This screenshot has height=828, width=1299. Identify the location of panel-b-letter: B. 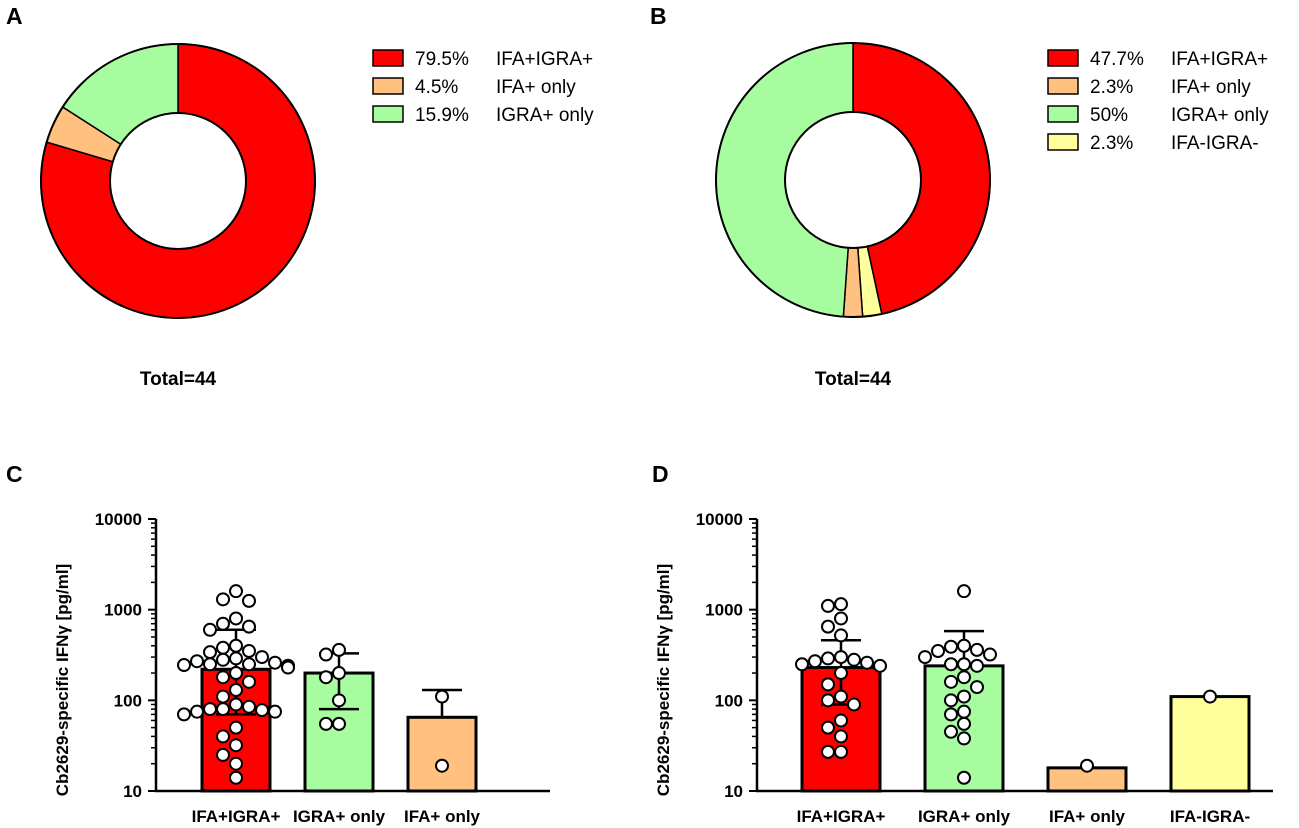
(658, 16).